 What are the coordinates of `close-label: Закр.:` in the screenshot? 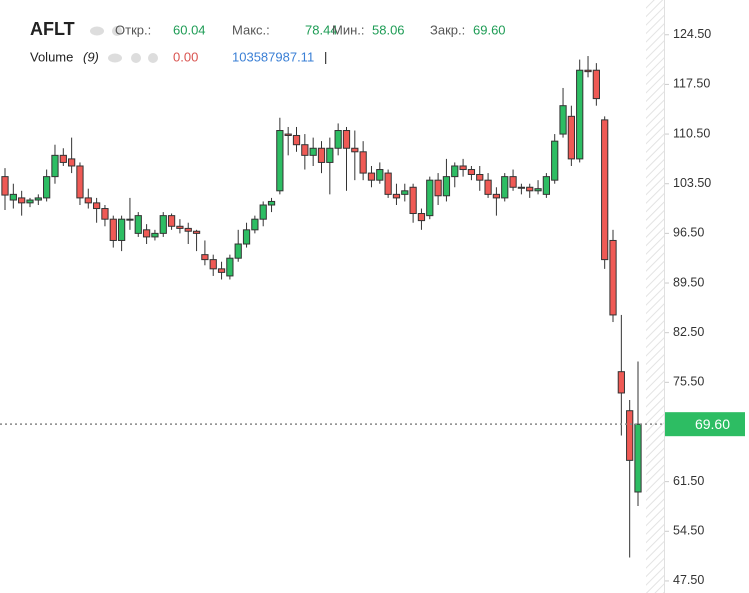 It's located at (447, 29).